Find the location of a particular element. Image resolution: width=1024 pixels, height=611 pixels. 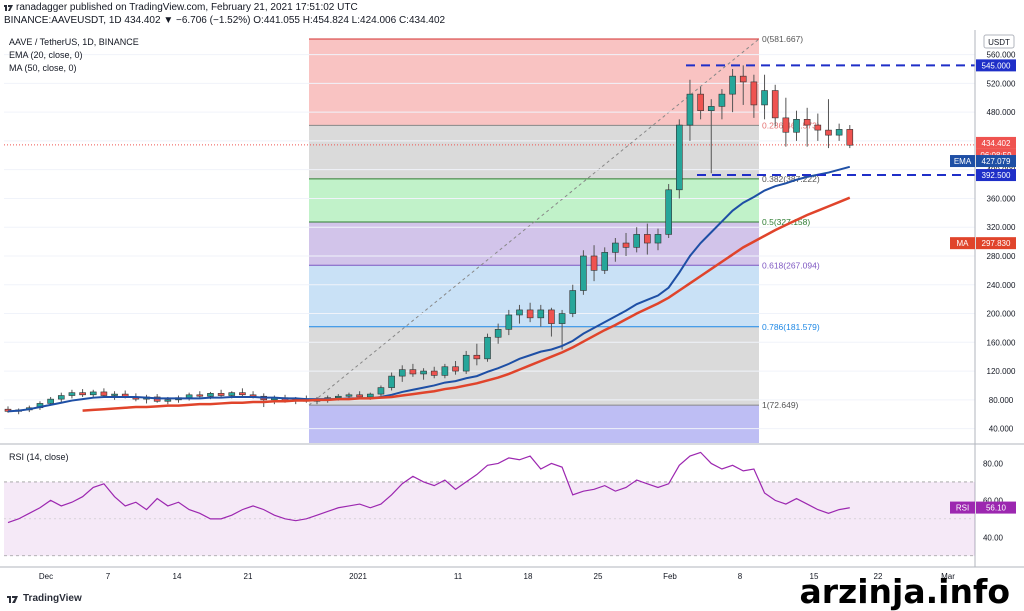

y-tick-label: 80.000 is located at coordinates (1001, 400).